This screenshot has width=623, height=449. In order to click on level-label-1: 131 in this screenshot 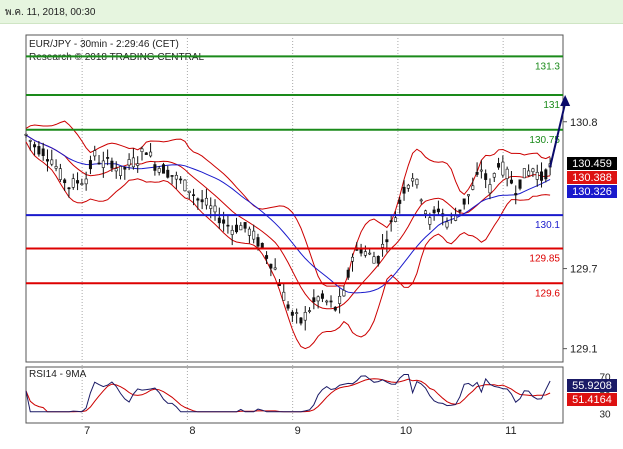, I will do `click(551, 105)`.